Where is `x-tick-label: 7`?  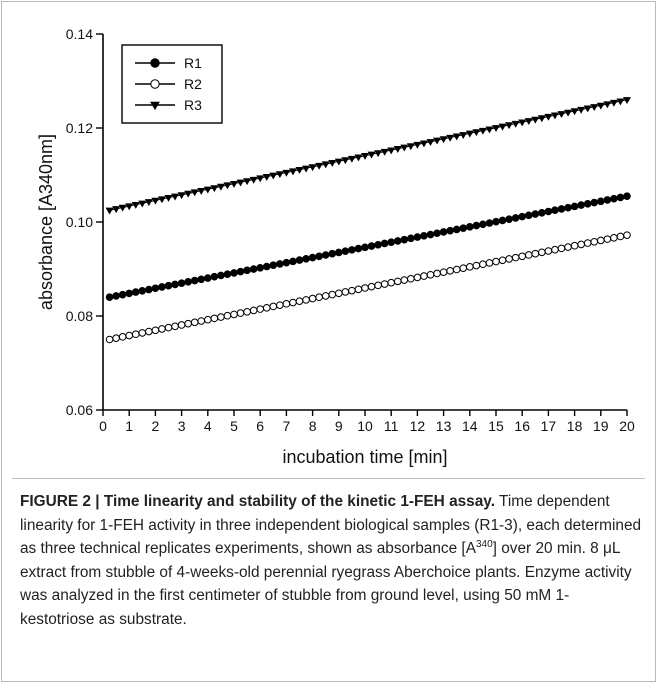
x-tick-label: 7 is located at coordinates (287, 426).